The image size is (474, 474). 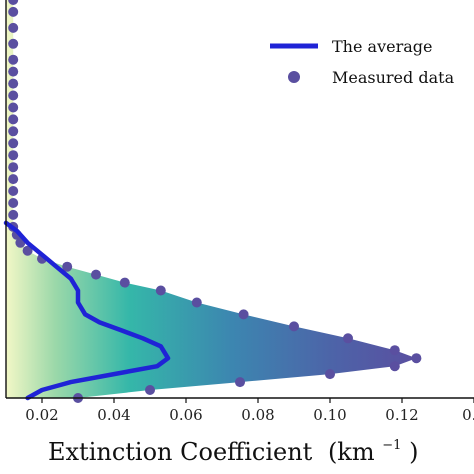 I want to click on x-tick-label: 0.06, so click(x=185, y=415).